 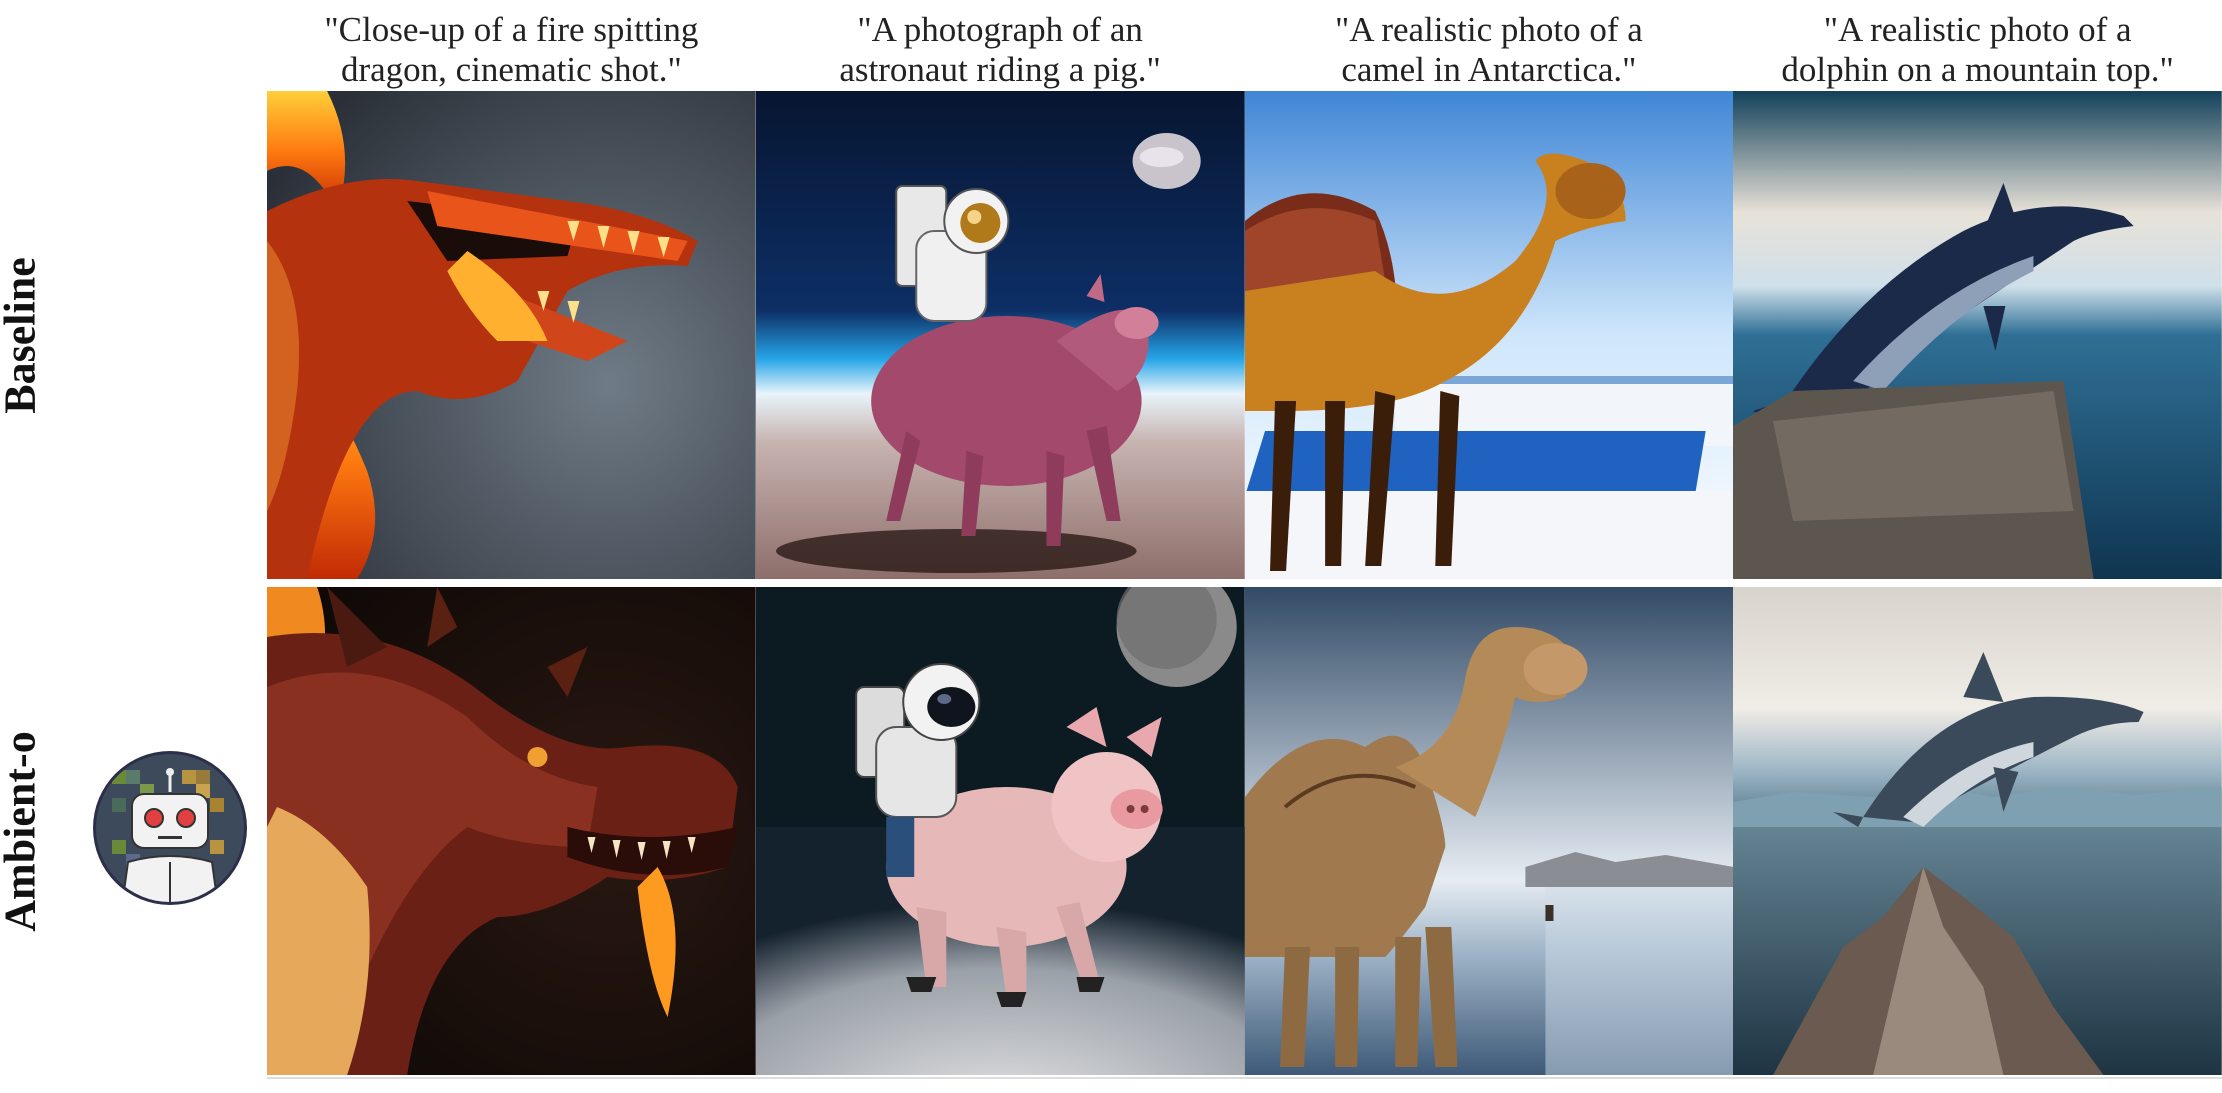 I want to click on row-label-baseline: Baseline, so click(x=22, y=335).